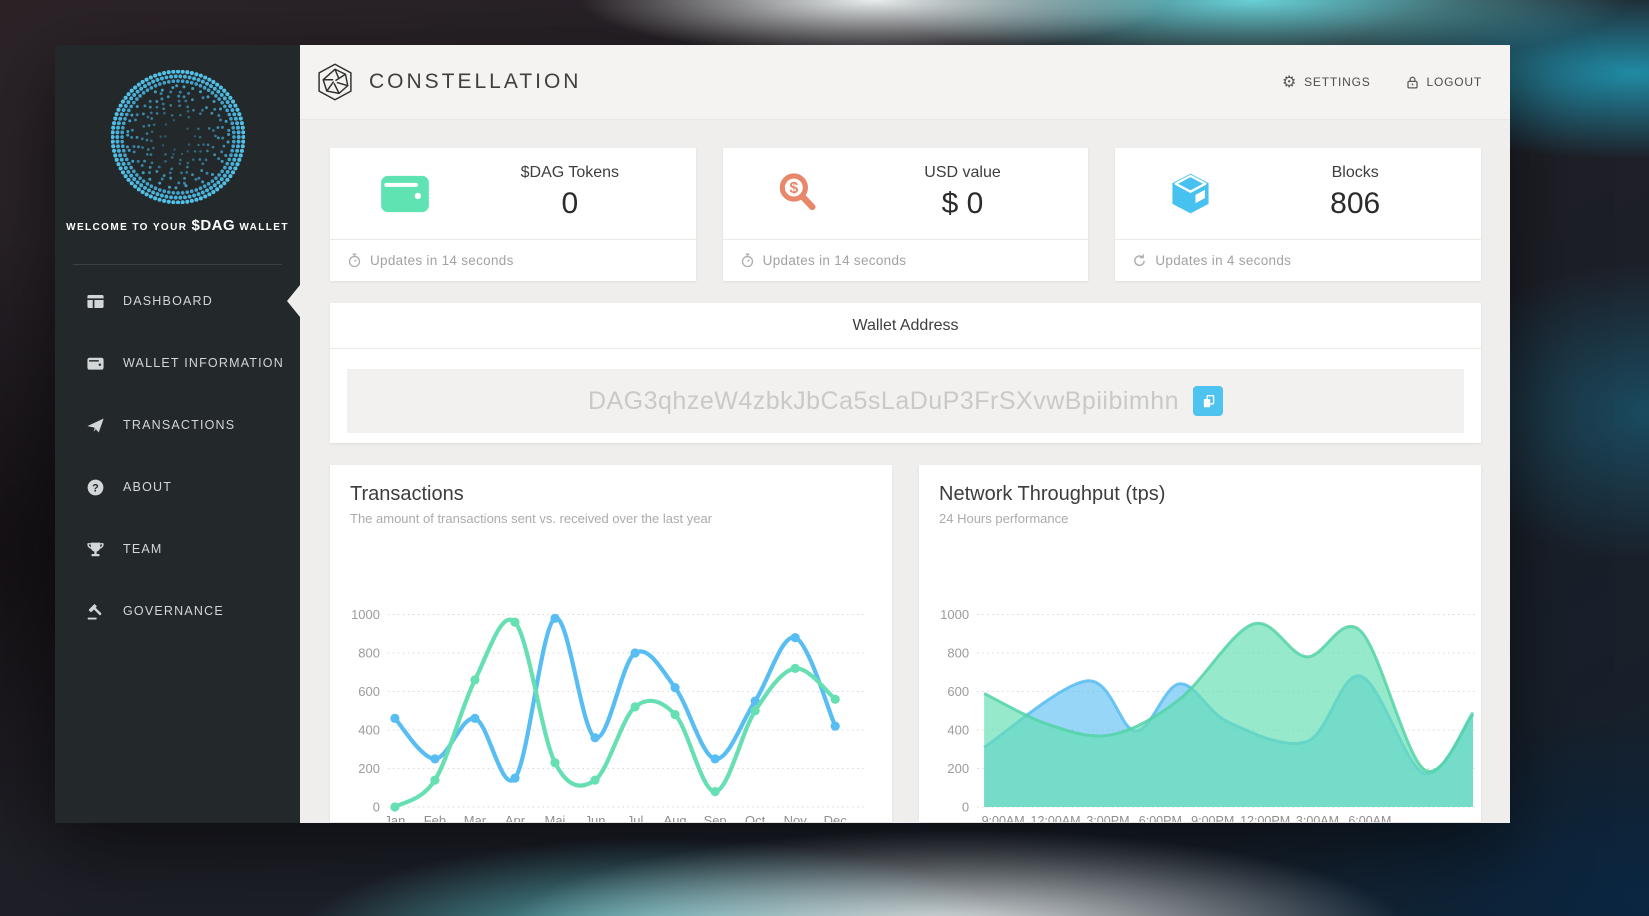 Image resolution: width=1649 pixels, height=916 pixels. What do you see at coordinates (213, 225) in the screenshot?
I see `welcome-token: $DAG` at bounding box center [213, 225].